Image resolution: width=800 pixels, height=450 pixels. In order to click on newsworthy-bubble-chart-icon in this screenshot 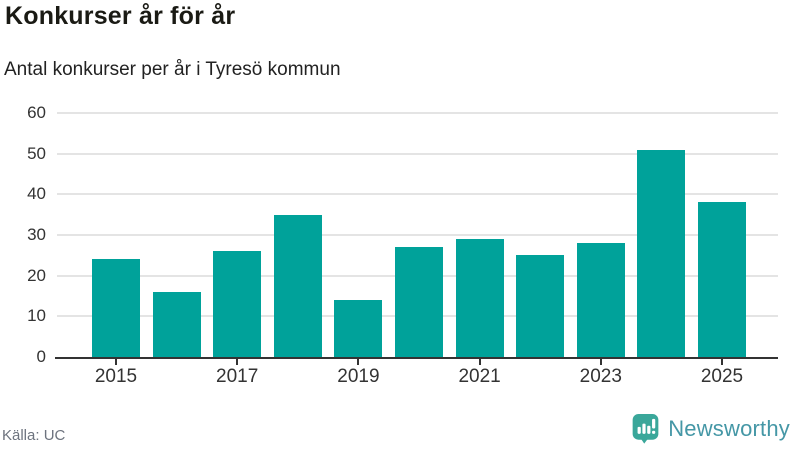, I will do `click(645, 429)`.